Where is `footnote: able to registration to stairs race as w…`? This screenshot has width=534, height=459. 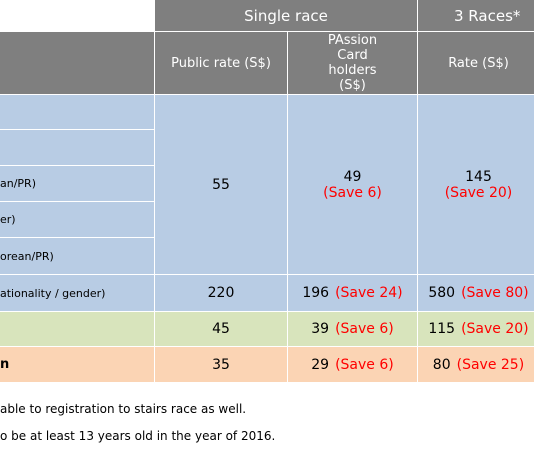
footnote: able to registration to stairs race as w… is located at coordinates (123, 409).